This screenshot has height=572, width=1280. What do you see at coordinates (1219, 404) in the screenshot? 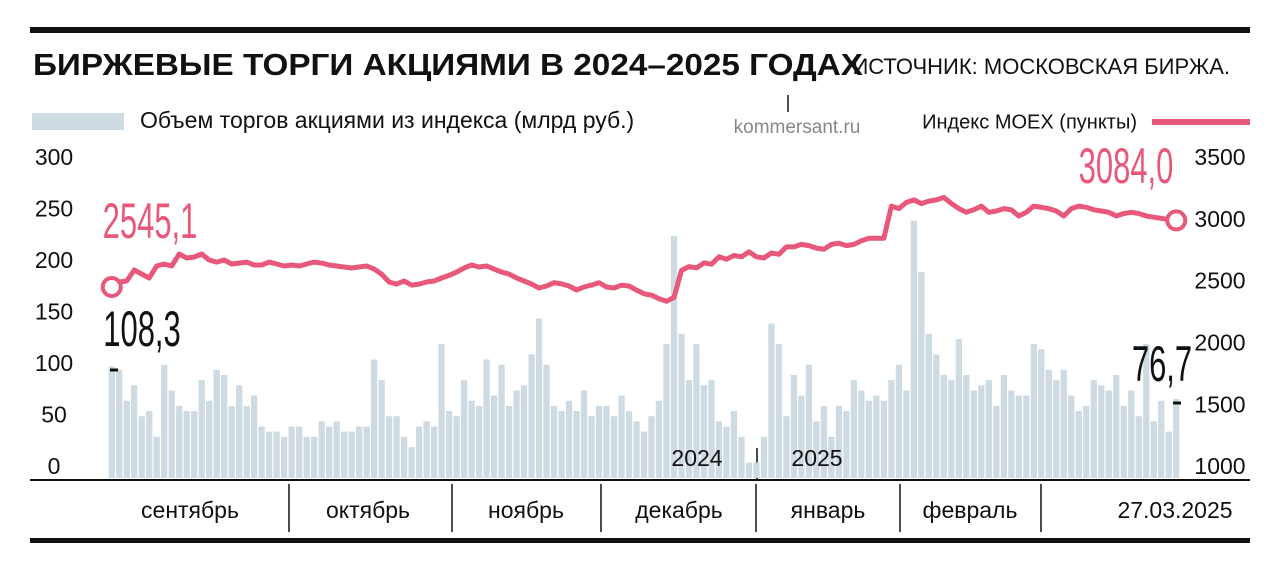
I see `y2-tick-label: 1500` at bounding box center [1219, 404].